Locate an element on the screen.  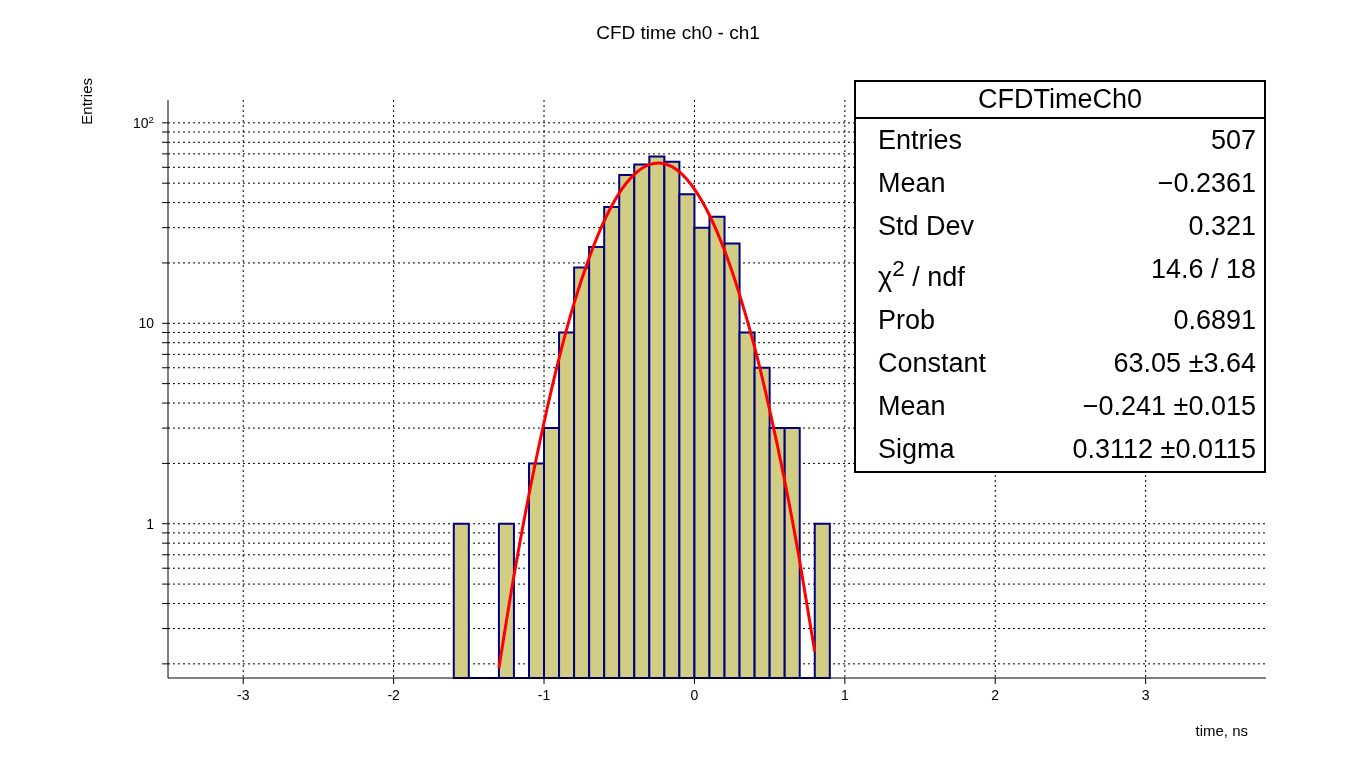
annotation: Sigma is located at coordinates (916, 449).